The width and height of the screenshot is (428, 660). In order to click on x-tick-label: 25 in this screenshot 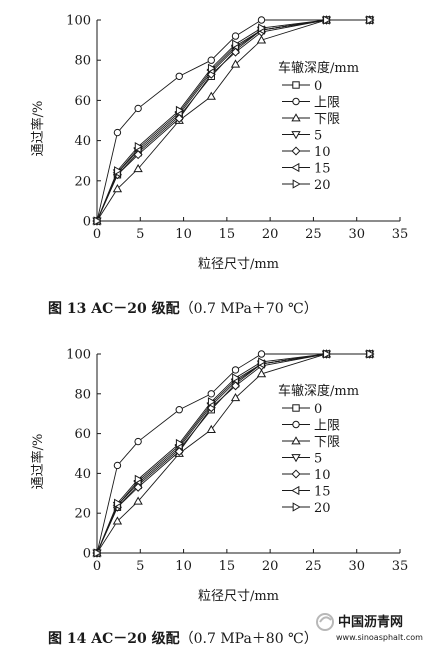, I will do `click(313, 566)`.